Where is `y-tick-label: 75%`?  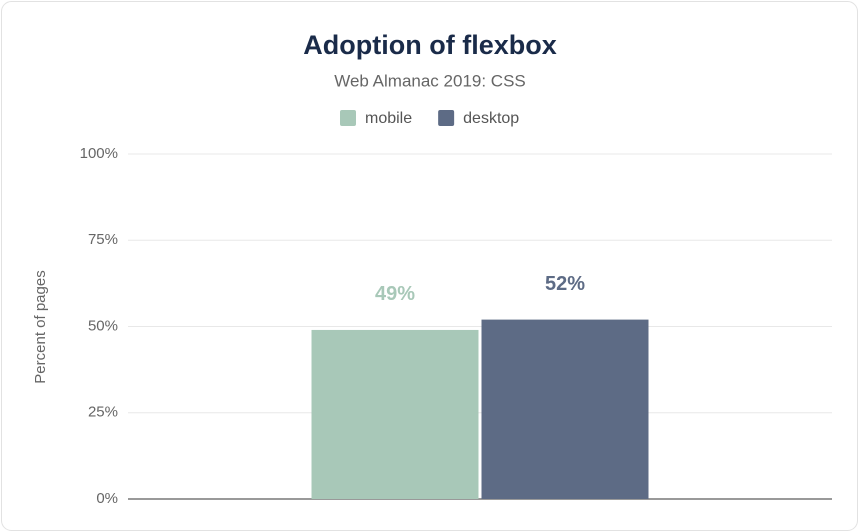 y-tick-label: 75% is located at coordinates (103, 239).